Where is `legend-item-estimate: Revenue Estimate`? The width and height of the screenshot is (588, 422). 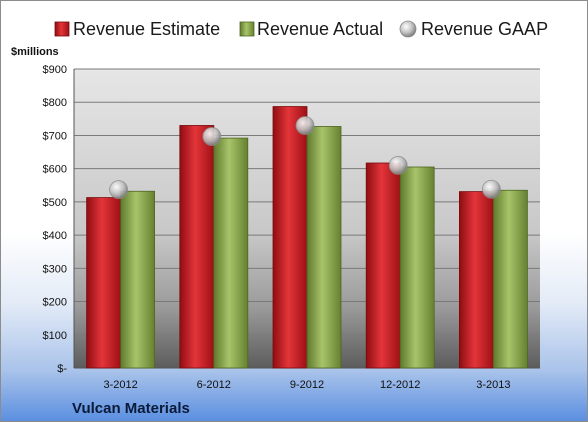 legend-item-estimate: Revenue Estimate is located at coordinates (137, 29).